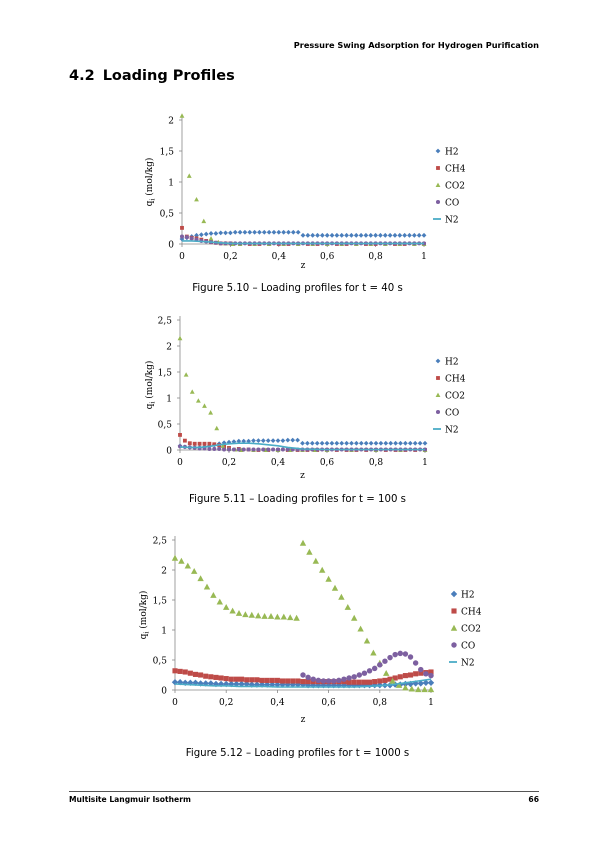 This screenshot has width=595, height=842. I want to click on y-tick-label: 1, so click(164, 632).